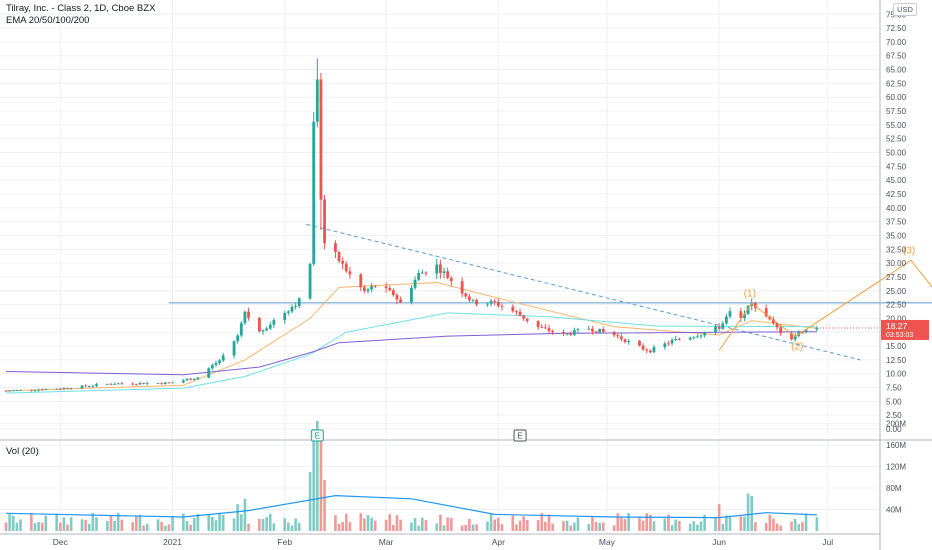 The height and width of the screenshot is (550, 932). I want to click on price-tick-label: 30.00, so click(896, 263).